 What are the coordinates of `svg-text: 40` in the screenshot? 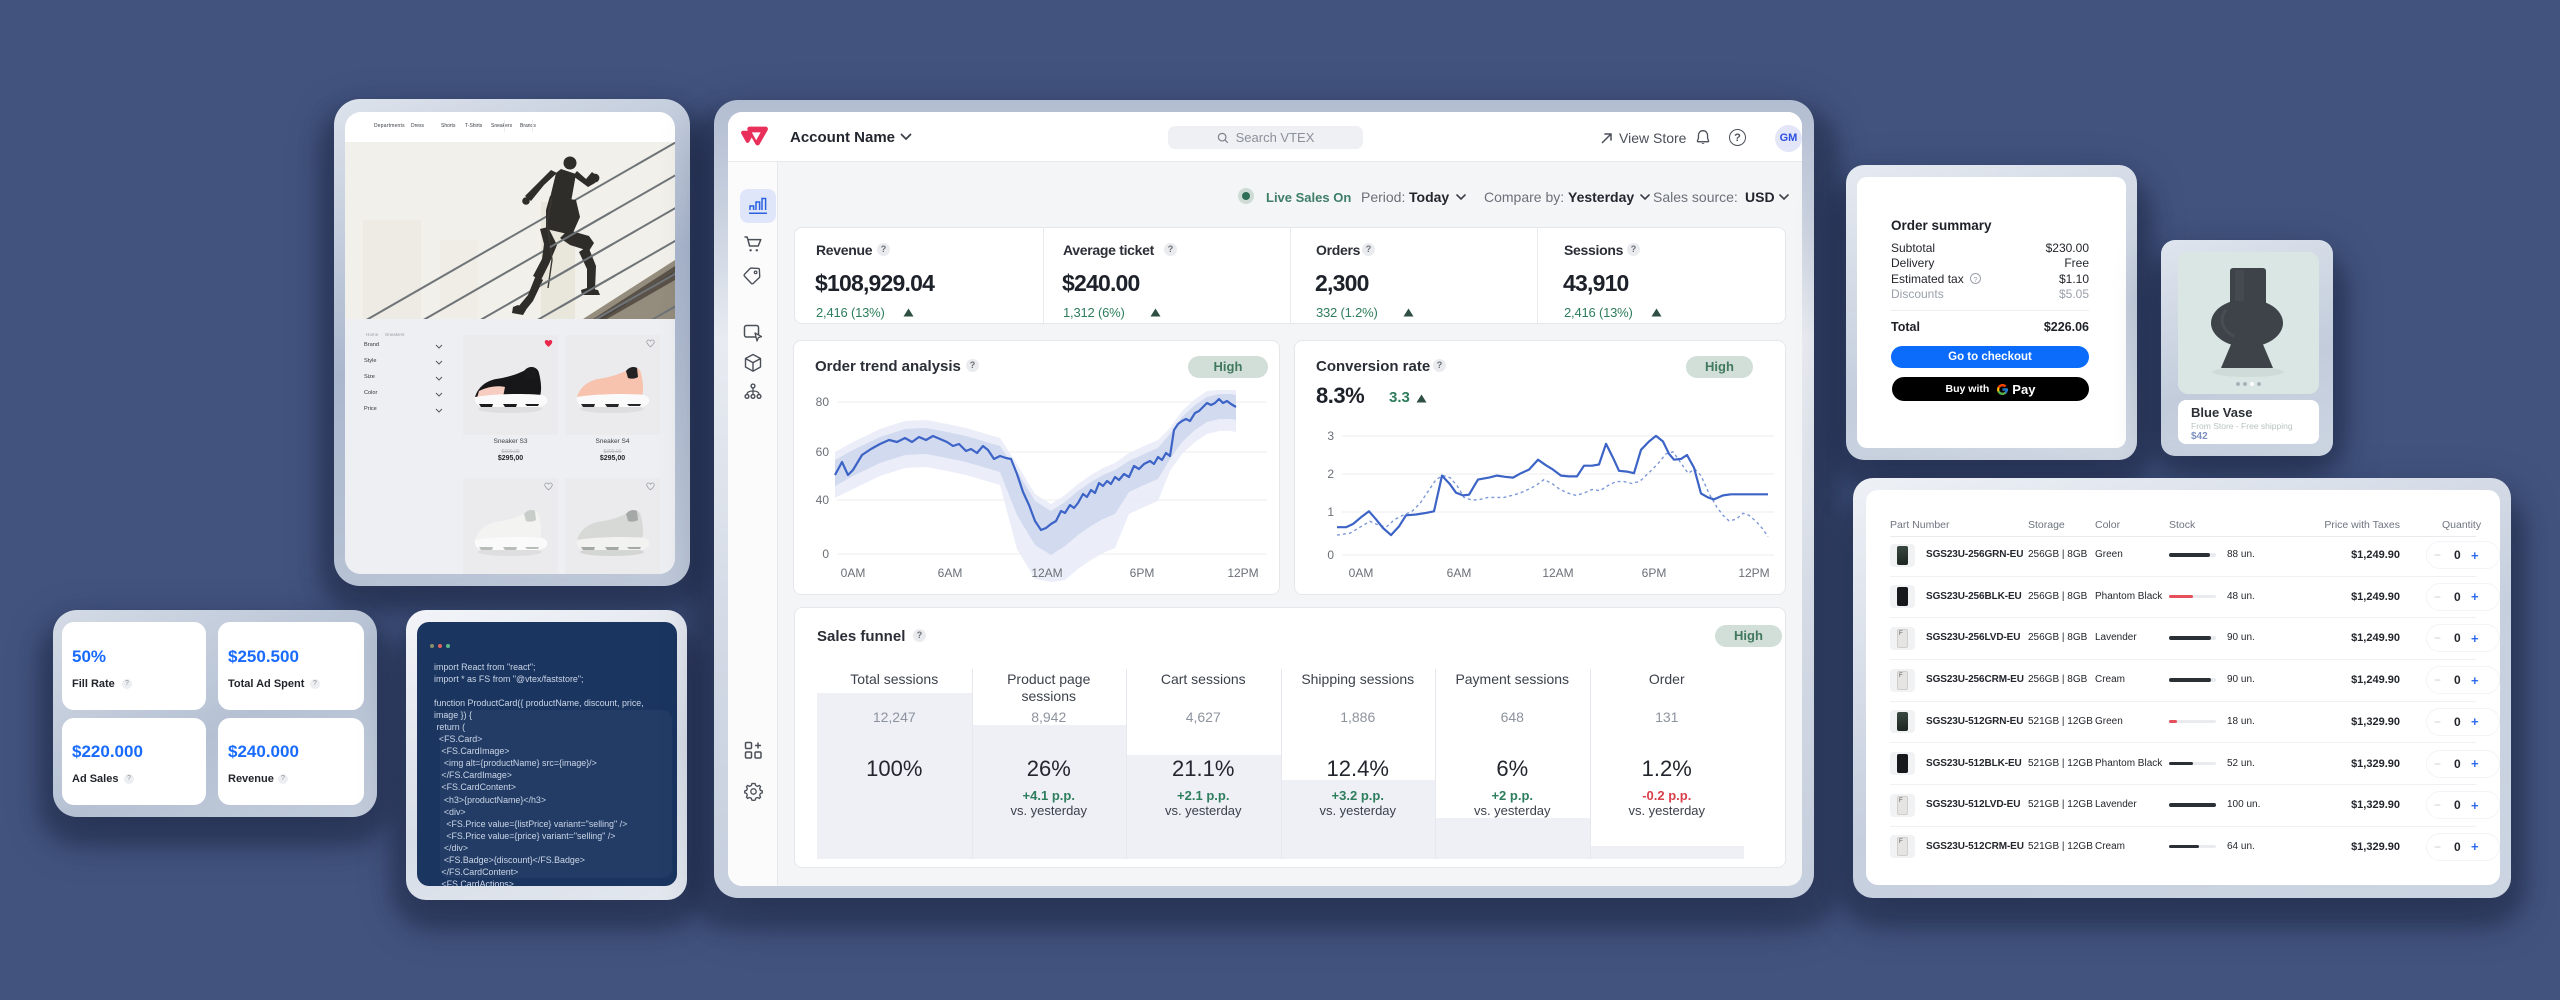 It's located at (823, 500).